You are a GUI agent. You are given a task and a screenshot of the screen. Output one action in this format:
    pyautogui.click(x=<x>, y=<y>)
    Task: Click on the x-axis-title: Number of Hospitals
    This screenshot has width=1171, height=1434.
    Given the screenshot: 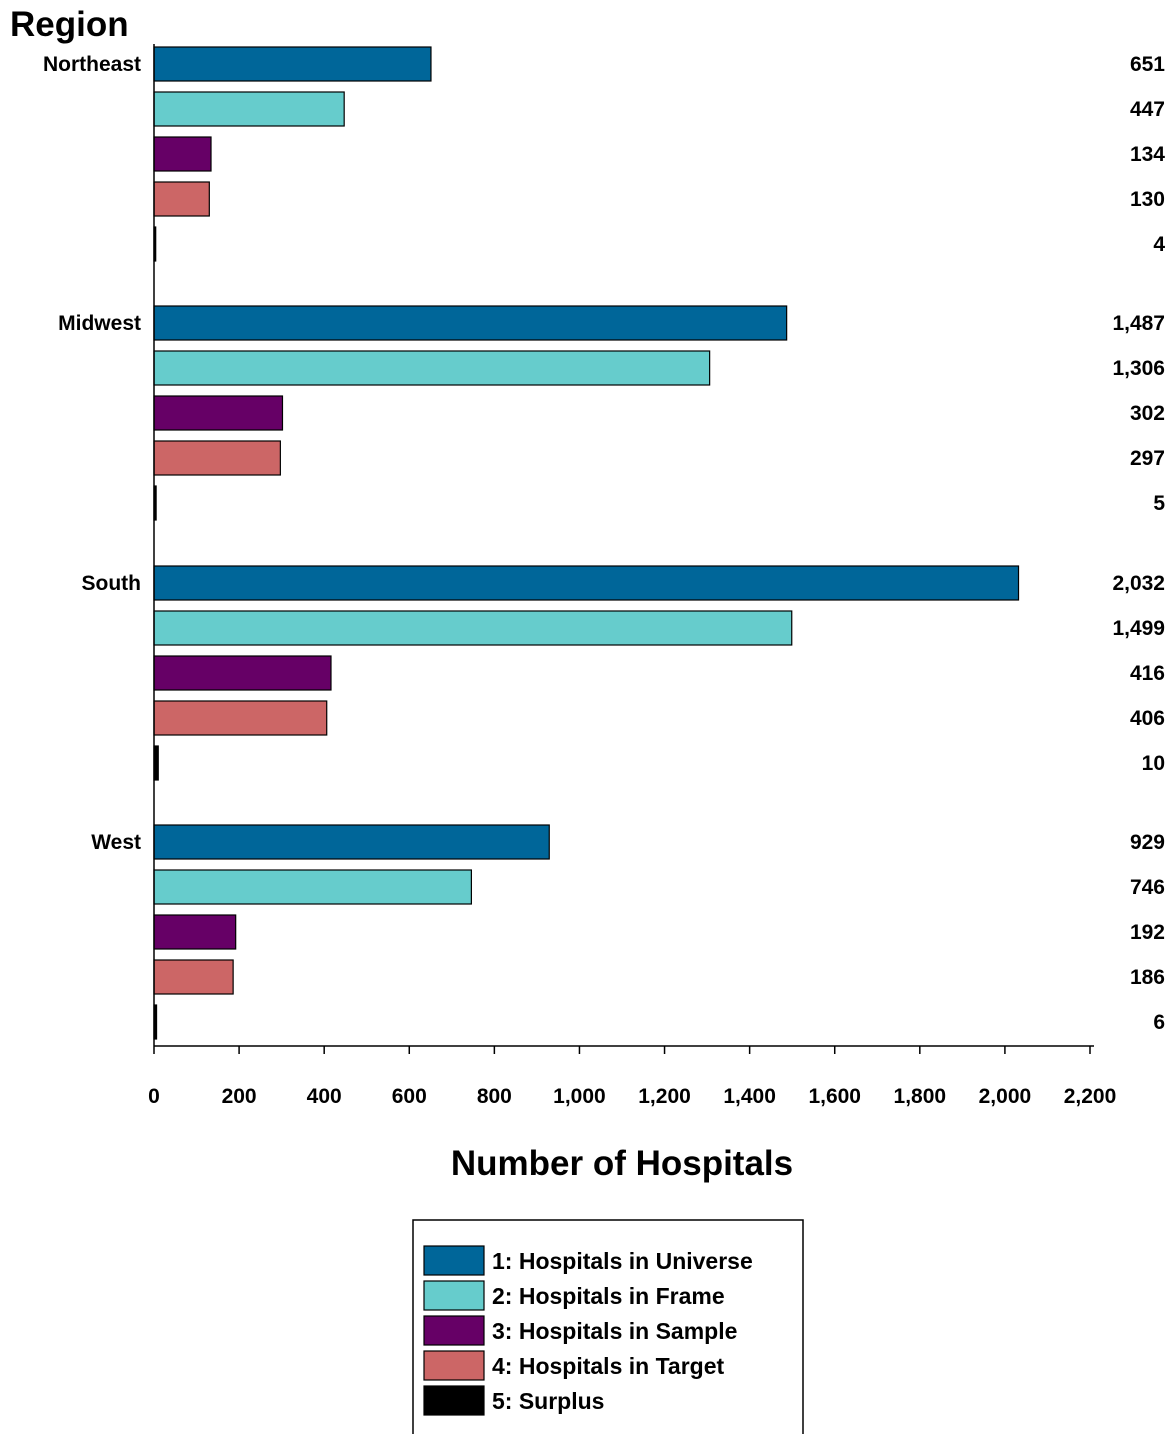 What is the action you would take?
    pyautogui.click(x=622, y=1163)
    